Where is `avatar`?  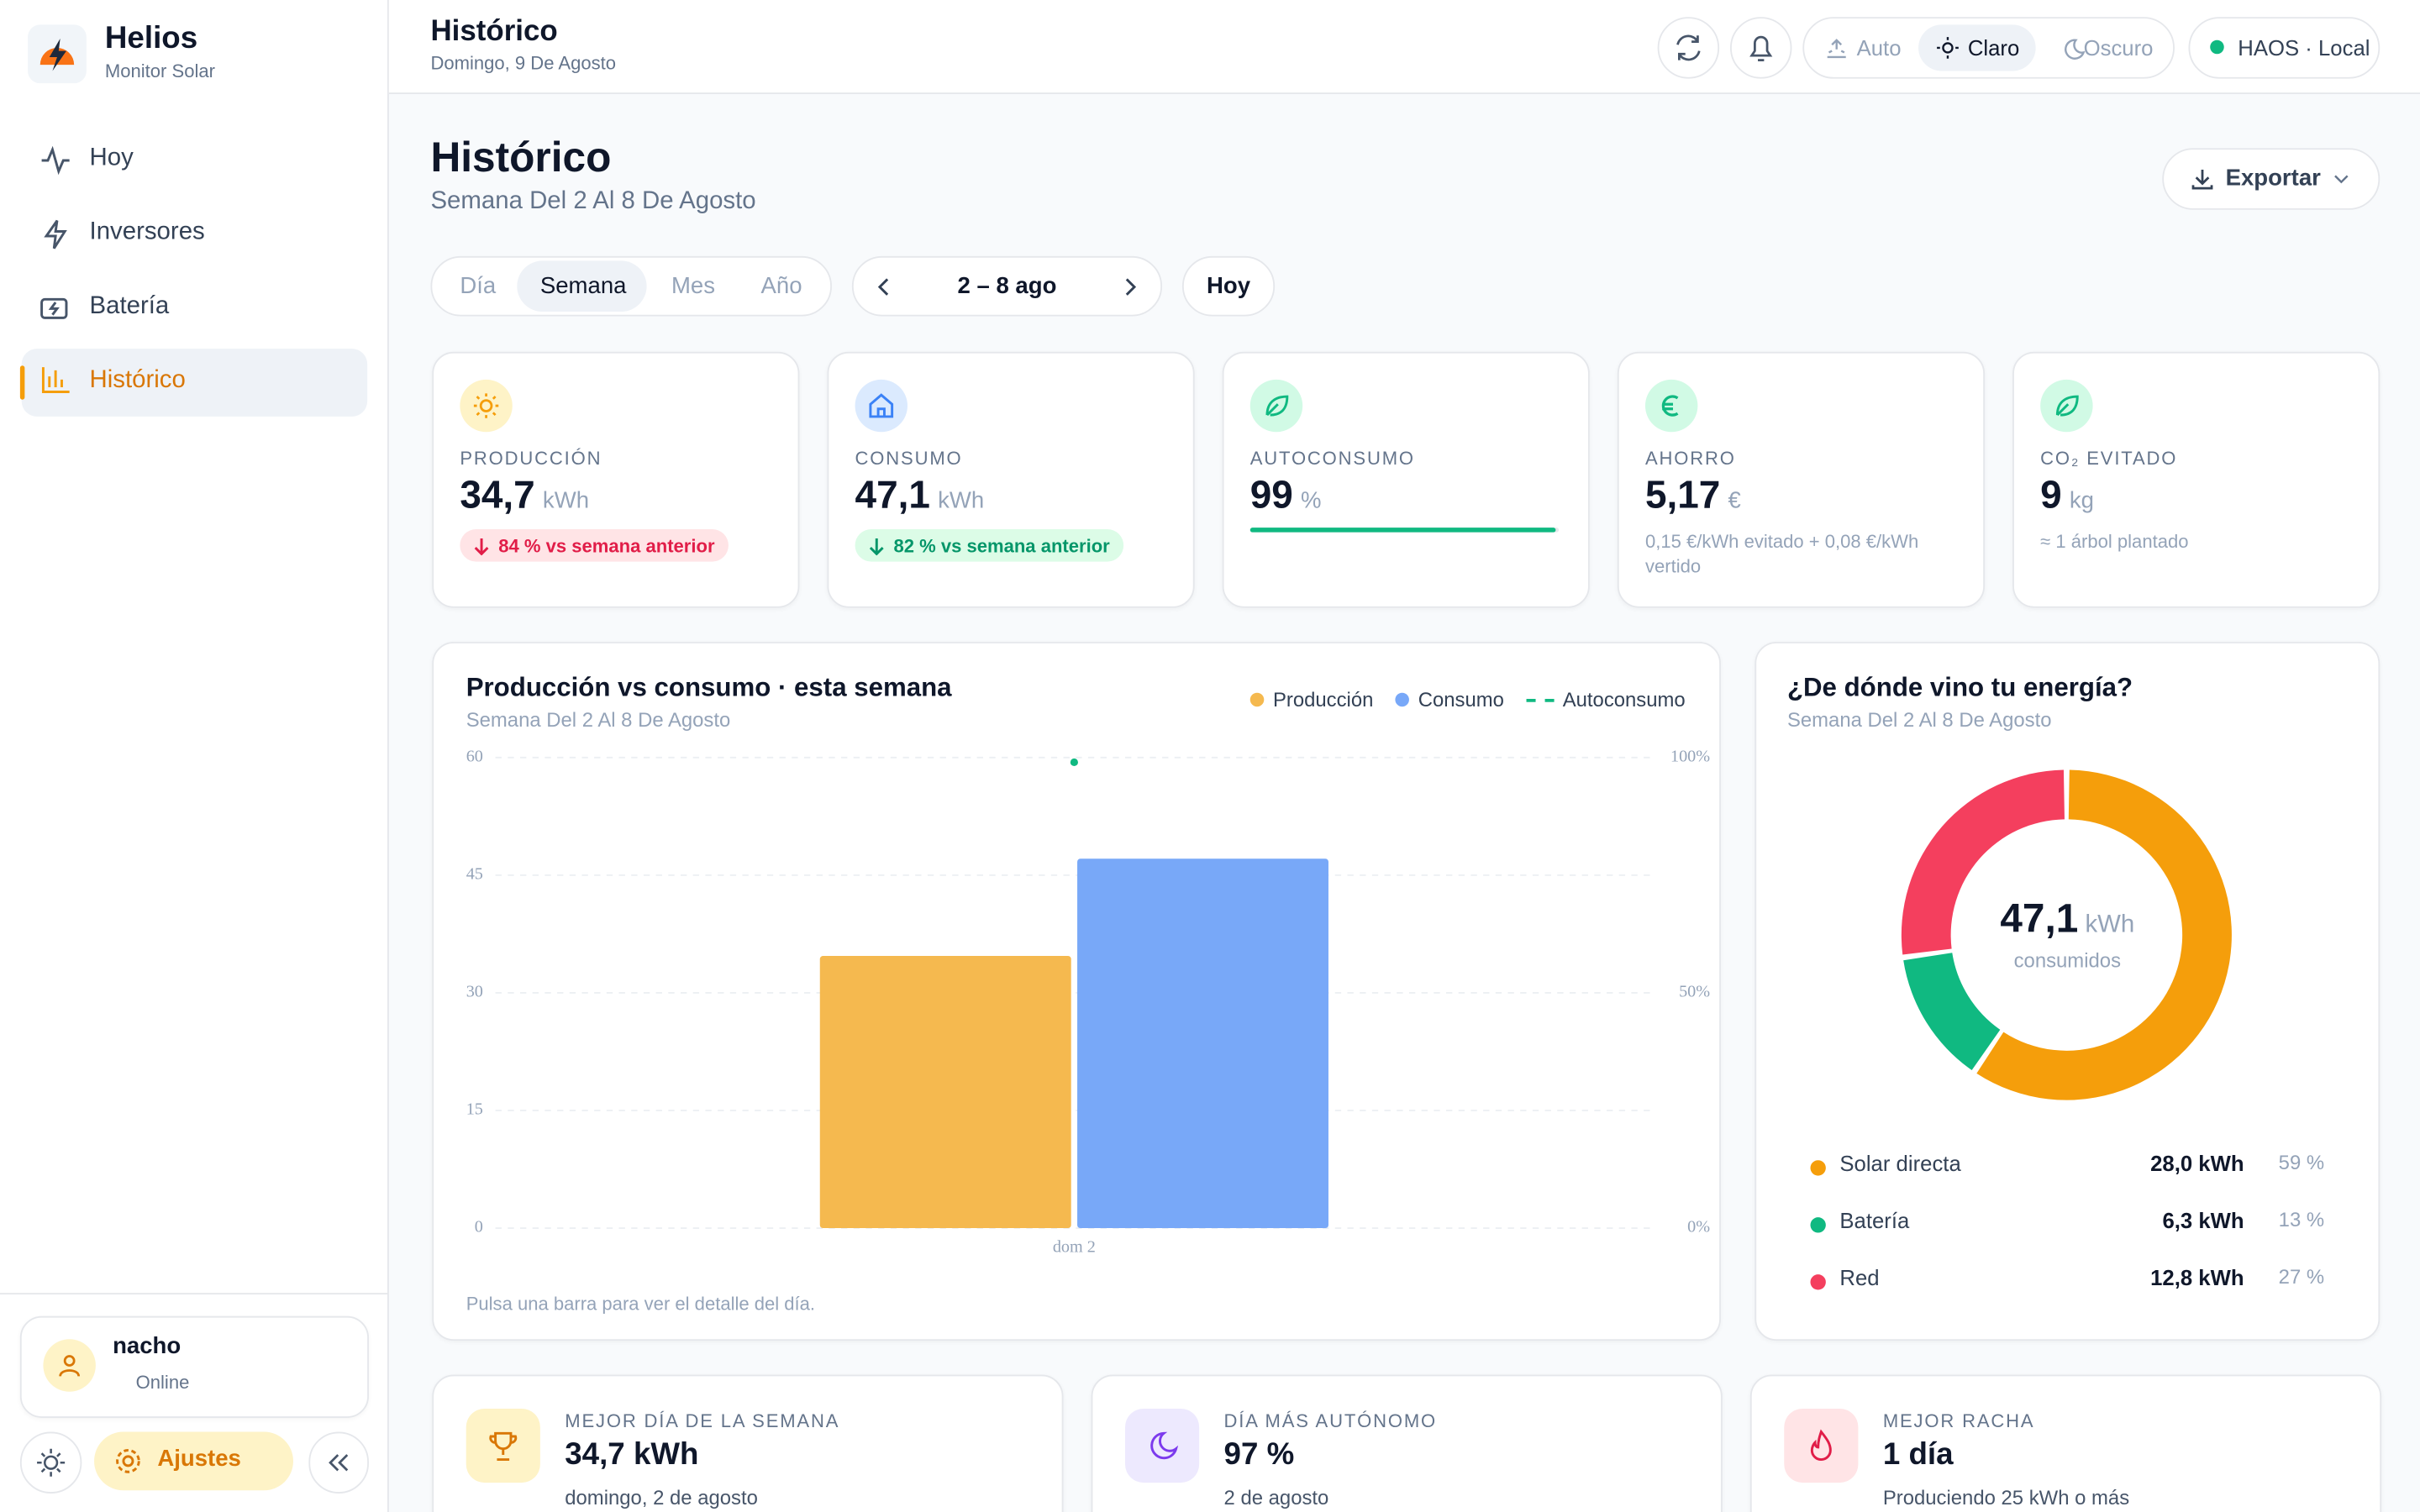 avatar is located at coordinates (69, 1365).